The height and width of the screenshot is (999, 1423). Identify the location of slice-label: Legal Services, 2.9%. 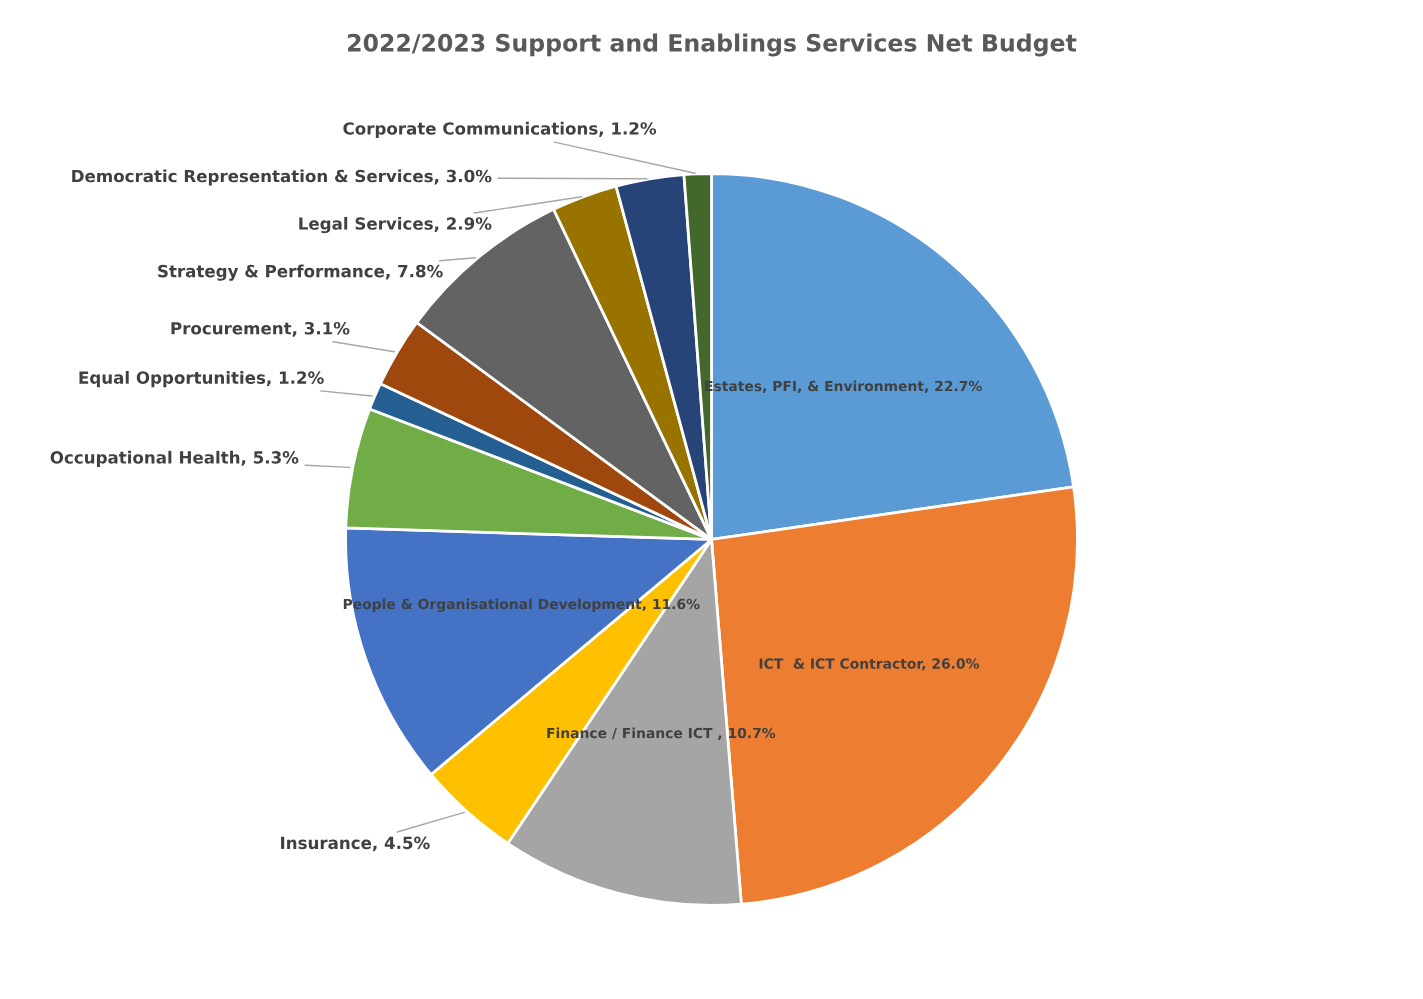
(395, 225).